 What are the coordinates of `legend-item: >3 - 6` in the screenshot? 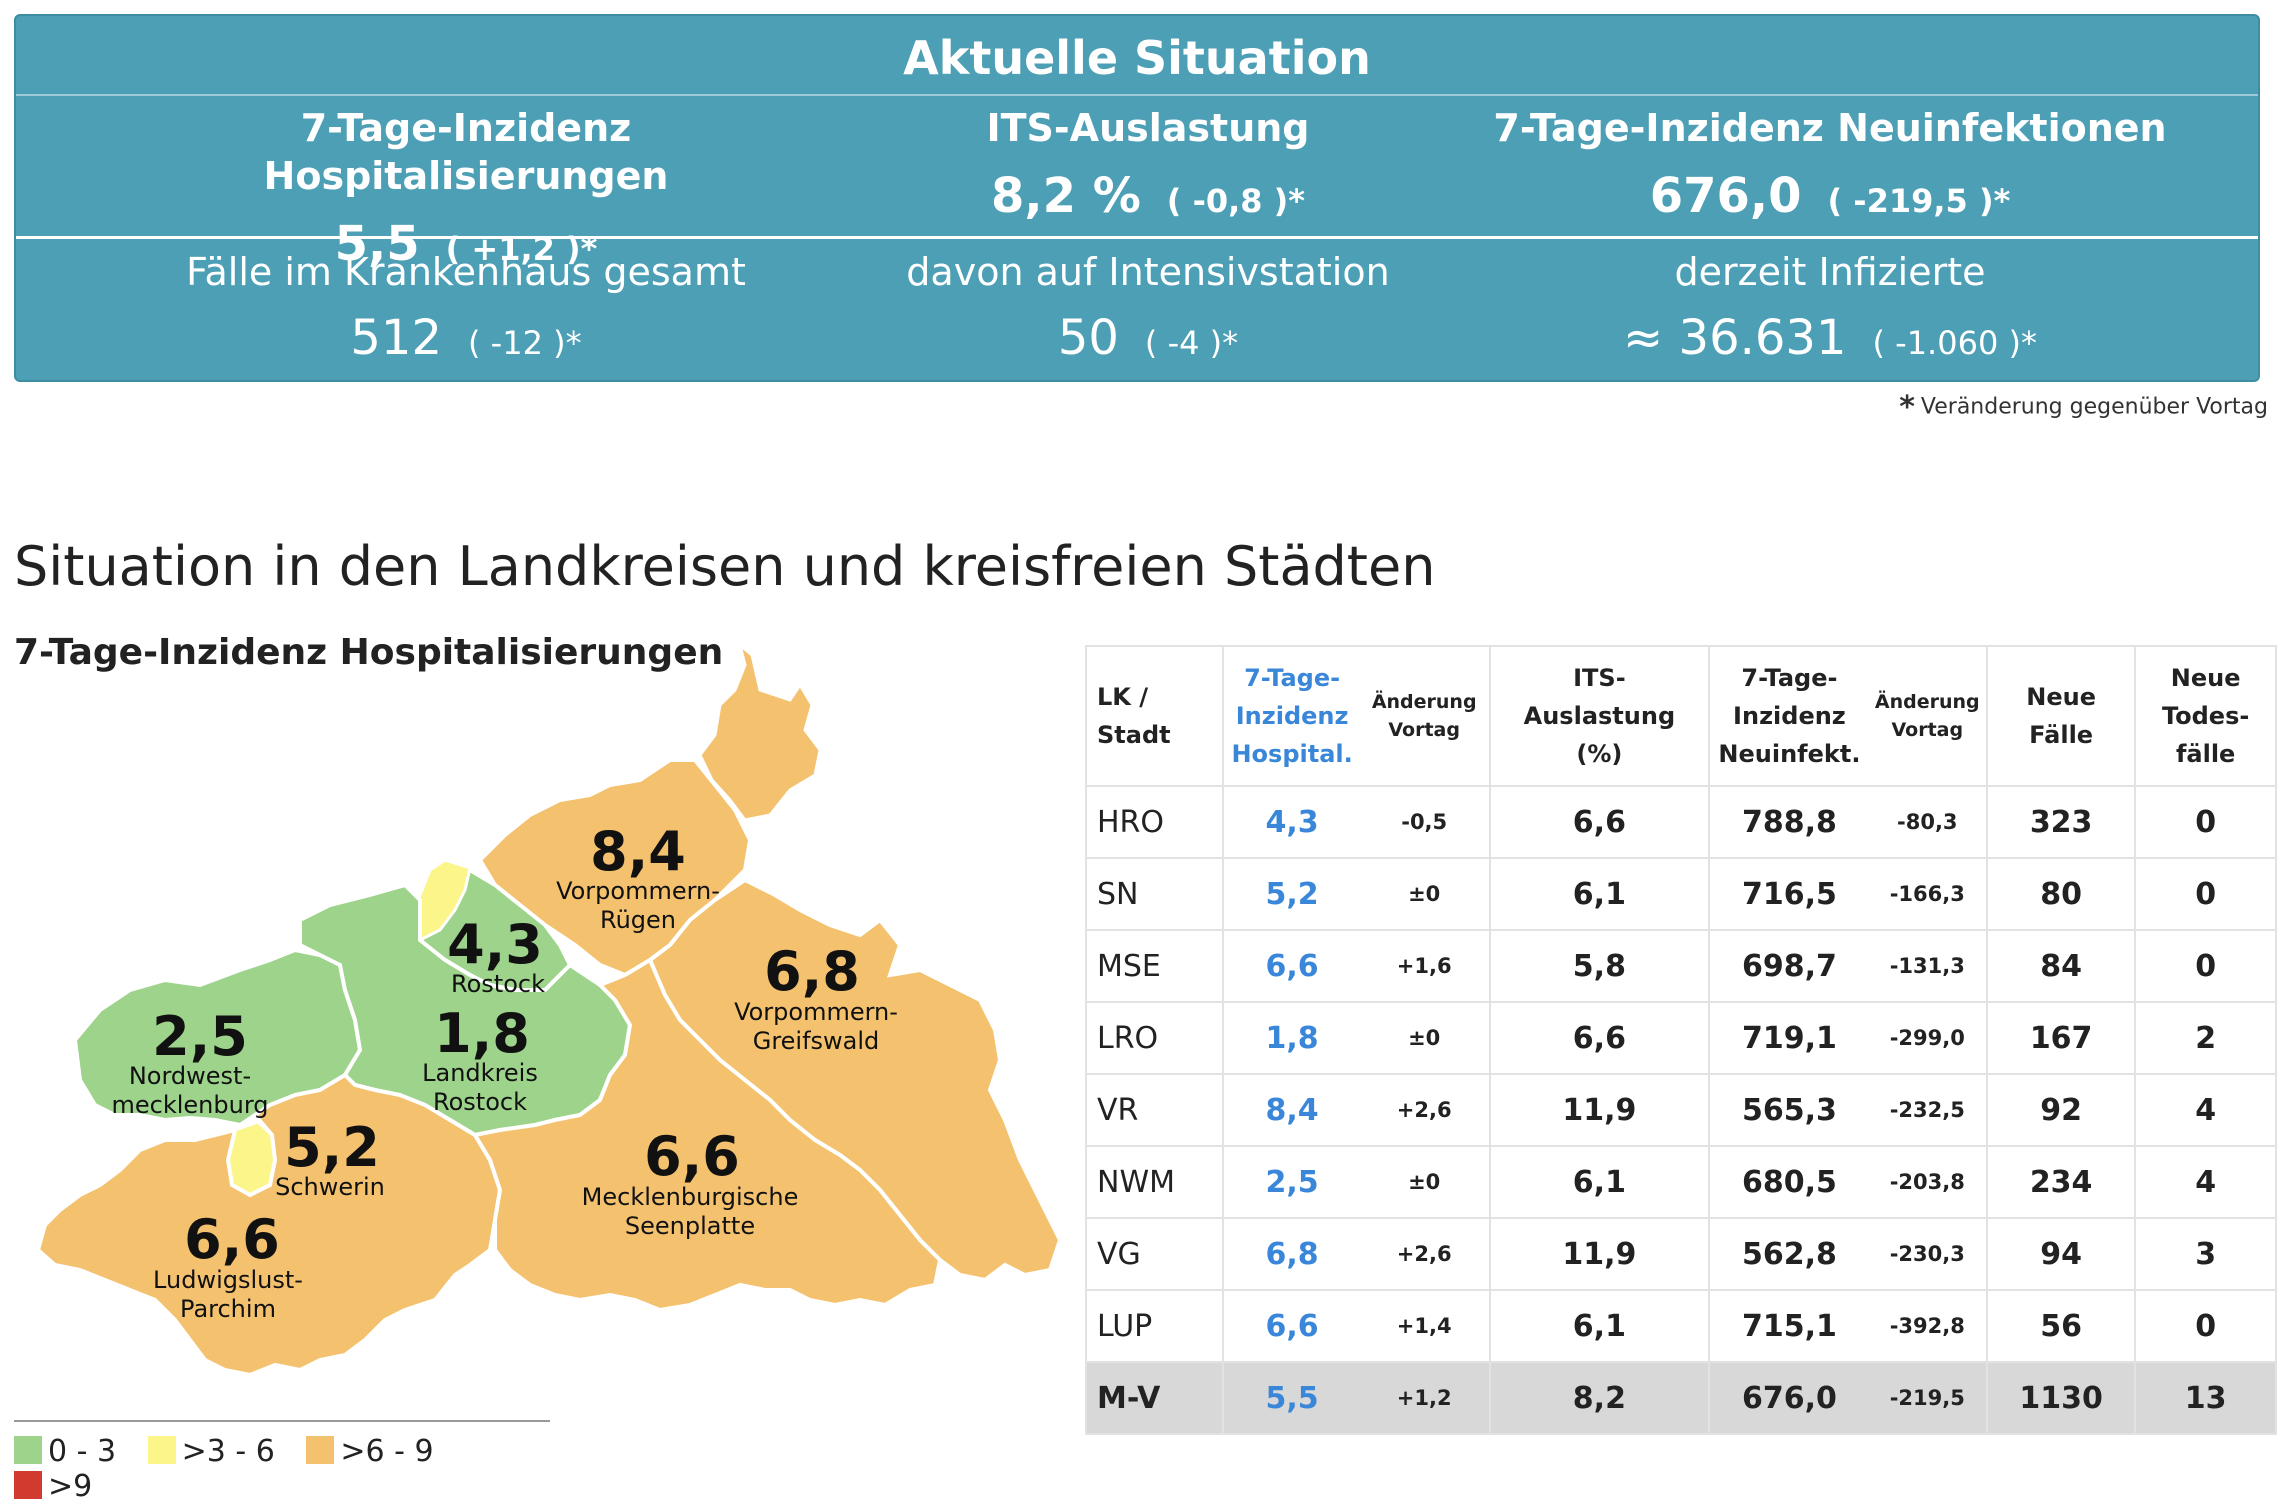 It's located at (211, 1451).